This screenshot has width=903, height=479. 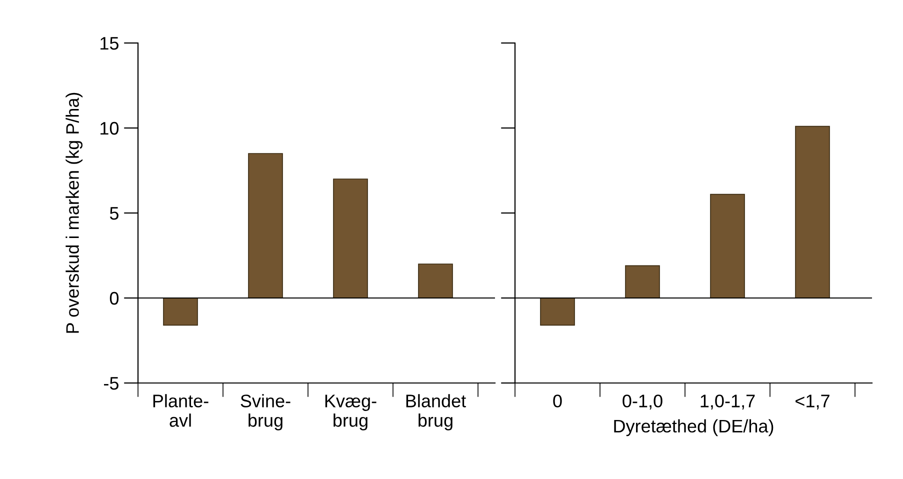 I want to click on y-tick-label: 0, so click(x=114, y=298).